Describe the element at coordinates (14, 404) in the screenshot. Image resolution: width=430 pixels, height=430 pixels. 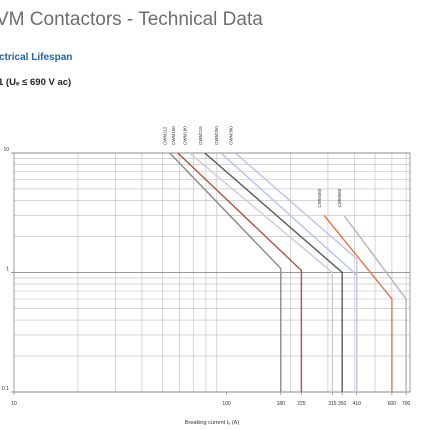
I see `x-tick-label: 10` at that location.